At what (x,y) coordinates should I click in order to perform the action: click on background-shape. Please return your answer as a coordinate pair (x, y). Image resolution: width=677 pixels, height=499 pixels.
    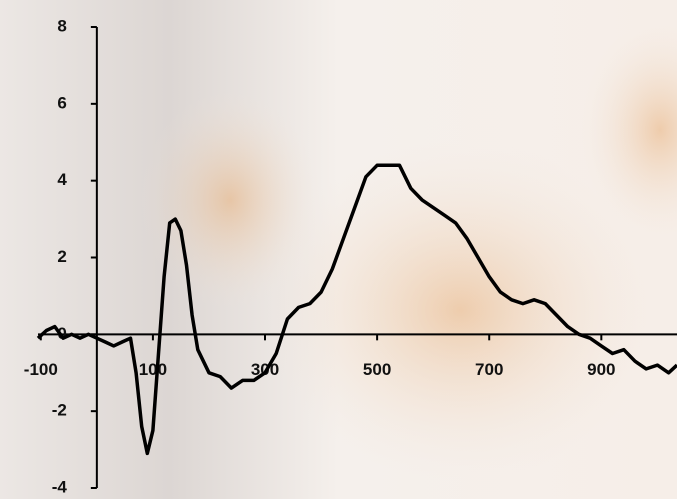
    Looking at the image, I should click on (628, 130).